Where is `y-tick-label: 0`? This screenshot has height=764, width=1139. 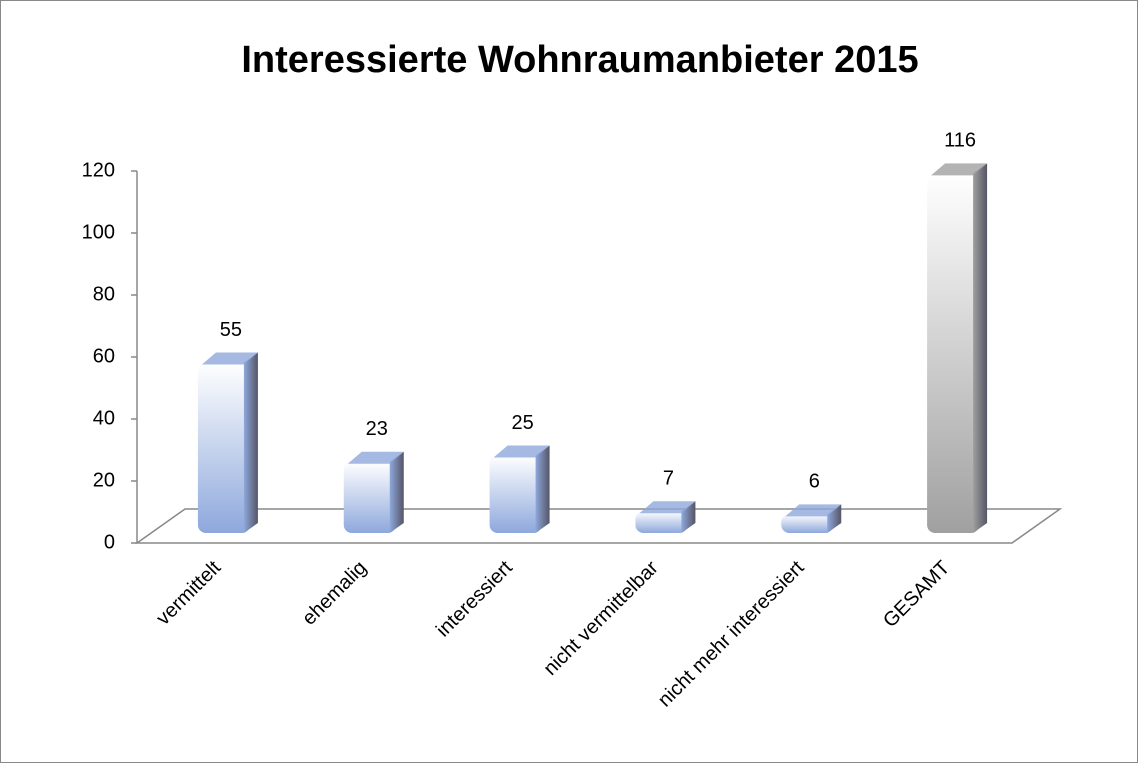
y-tick-label: 0 is located at coordinates (109, 542).